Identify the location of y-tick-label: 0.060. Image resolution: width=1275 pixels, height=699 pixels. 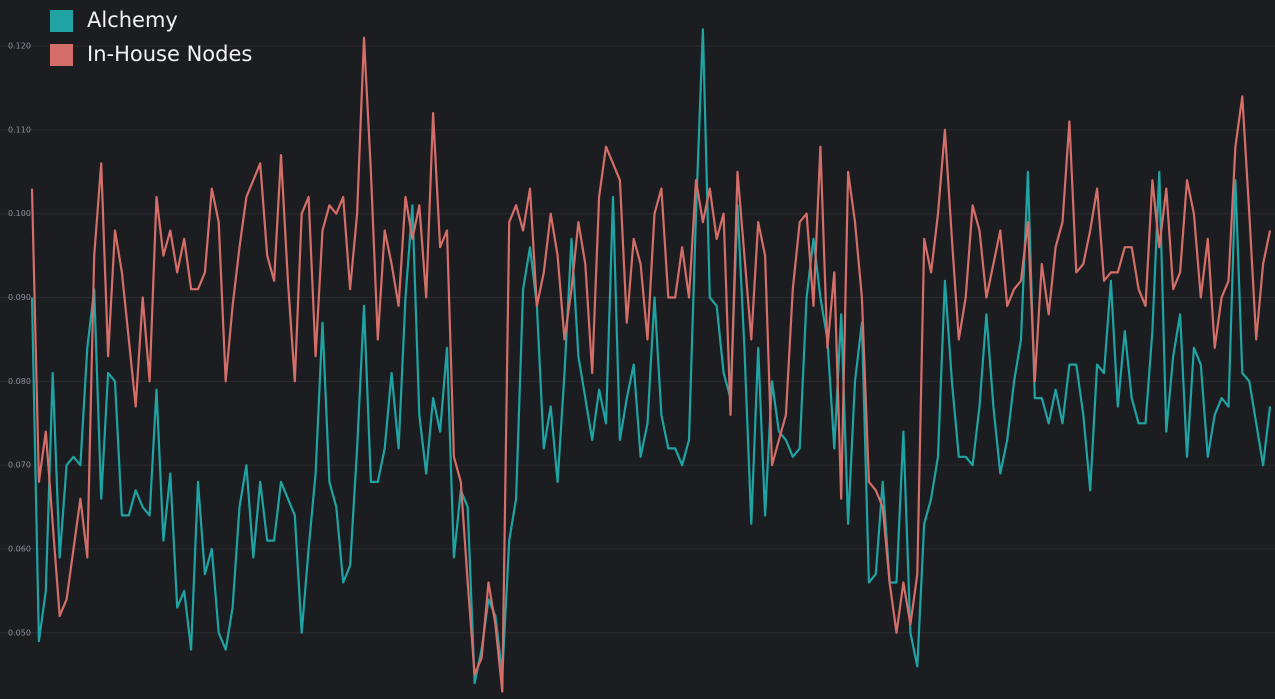
(19, 548).